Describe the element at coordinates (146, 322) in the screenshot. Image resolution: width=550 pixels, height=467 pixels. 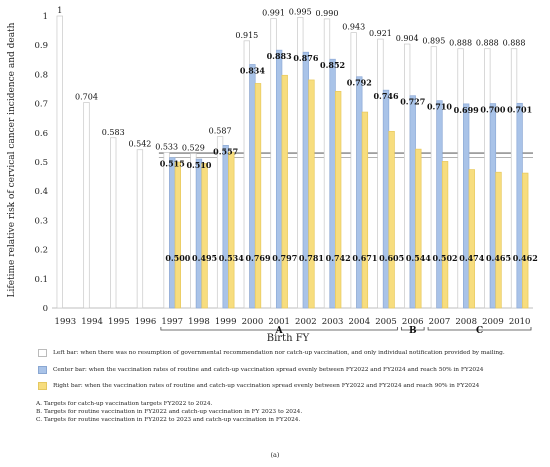
I see `x-tick-label: 1996` at that location.